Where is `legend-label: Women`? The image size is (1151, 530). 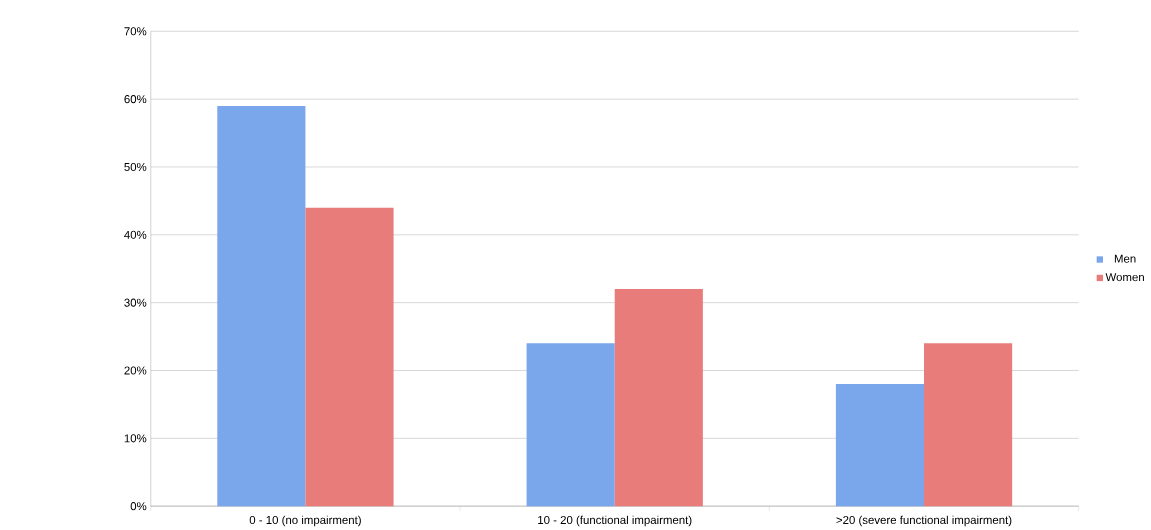
legend-label: Women is located at coordinates (1124, 277).